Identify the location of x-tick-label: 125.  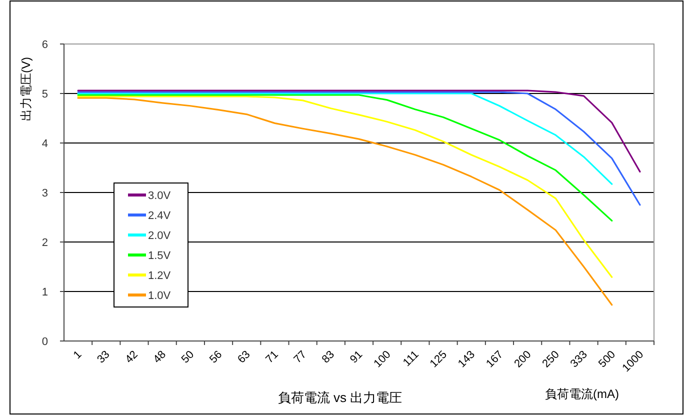
(439, 359).